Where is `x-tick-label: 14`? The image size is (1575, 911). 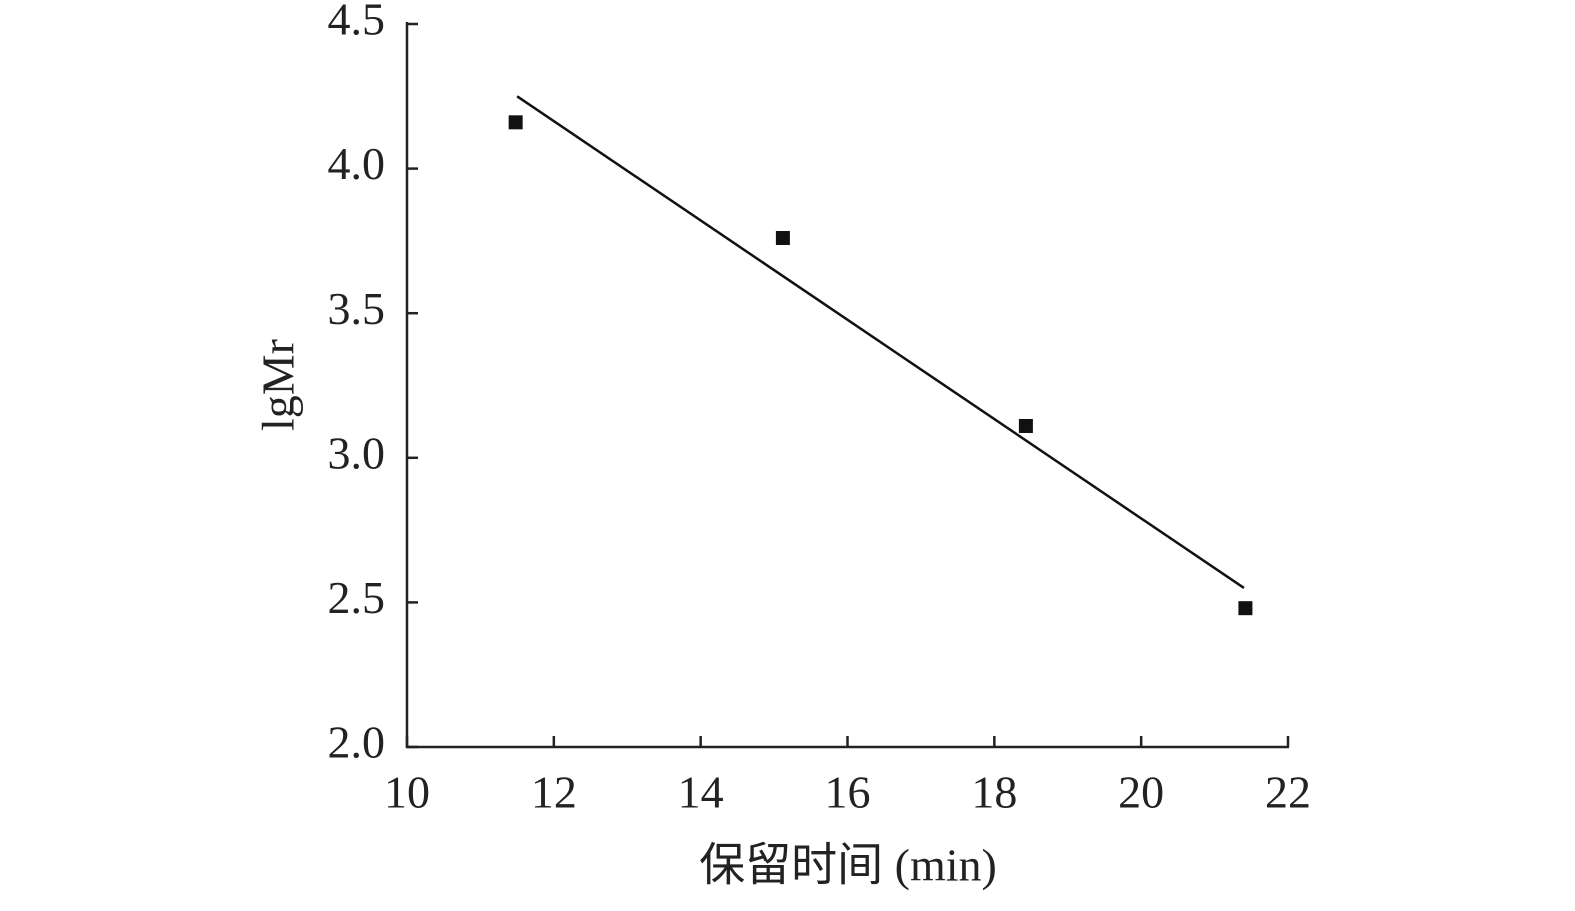 x-tick-label: 14 is located at coordinates (701, 792).